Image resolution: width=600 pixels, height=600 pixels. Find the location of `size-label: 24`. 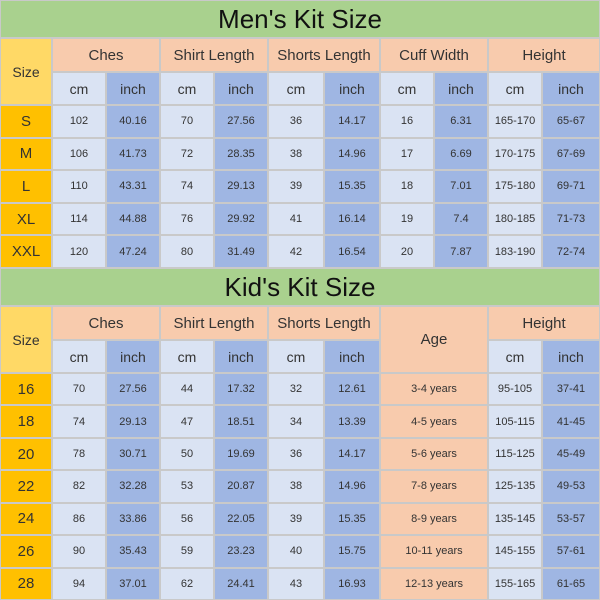

size-label: 24 is located at coordinates (26, 519).